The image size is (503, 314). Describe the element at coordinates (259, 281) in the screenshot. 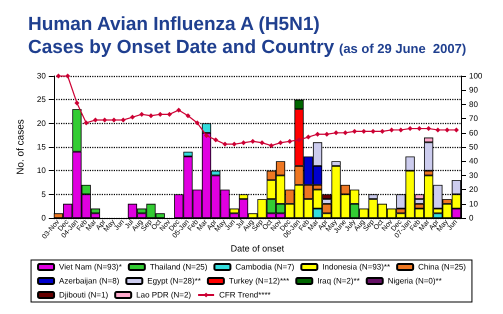

I see `legend-label: Turkey (N=12)***` at that location.